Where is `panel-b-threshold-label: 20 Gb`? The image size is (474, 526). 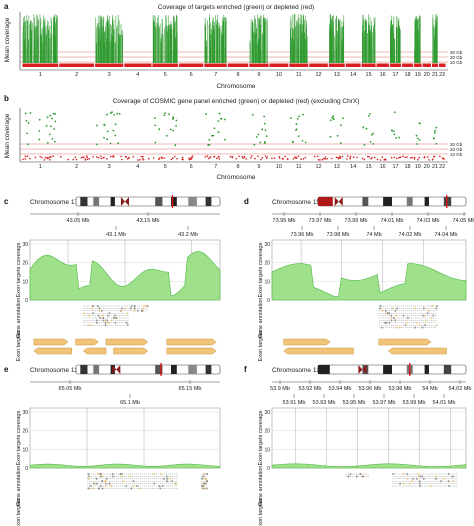
panel-b-threshold-label: 20 Gb is located at coordinates (456, 149).